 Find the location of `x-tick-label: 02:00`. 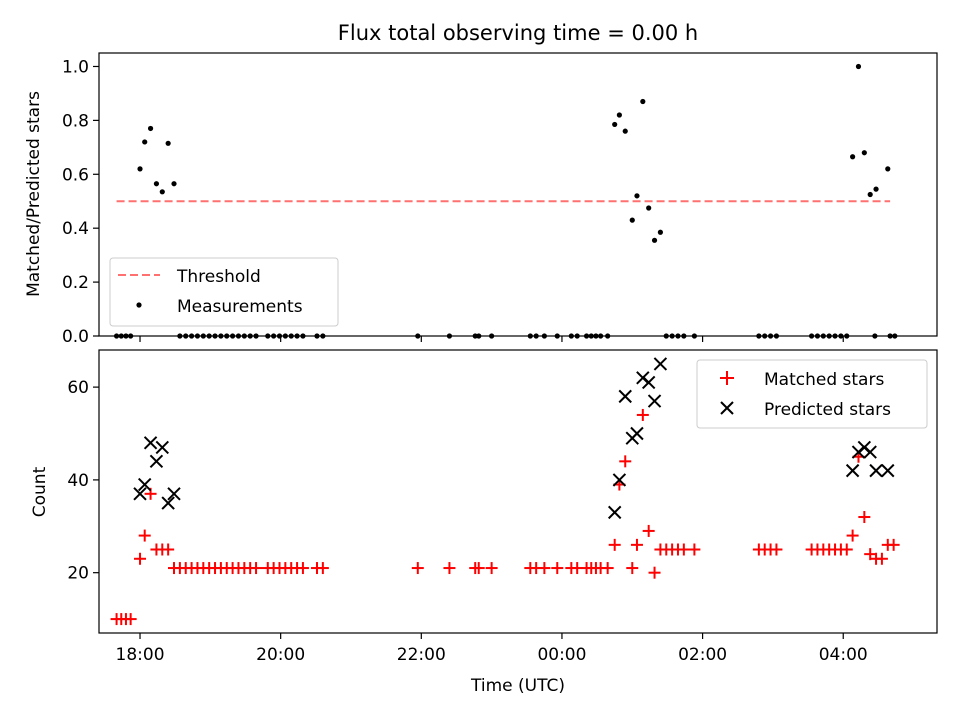

x-tick-label: 02:00 is located at coordinates (702, 655).